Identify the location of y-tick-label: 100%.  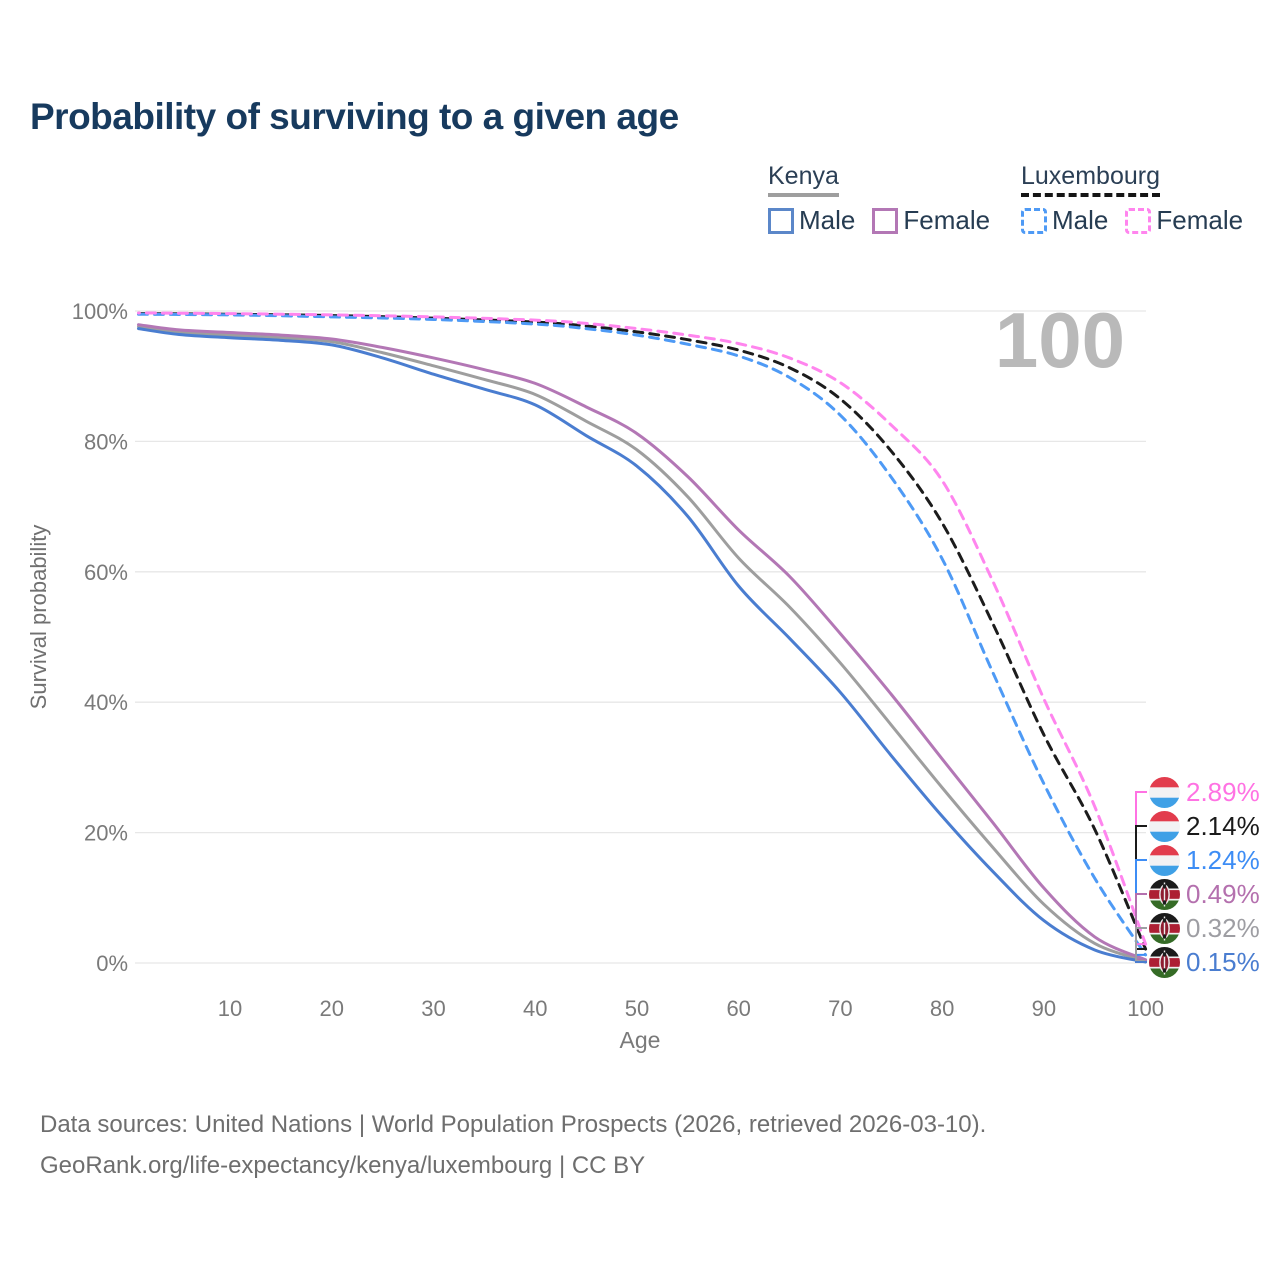
(100, 311).